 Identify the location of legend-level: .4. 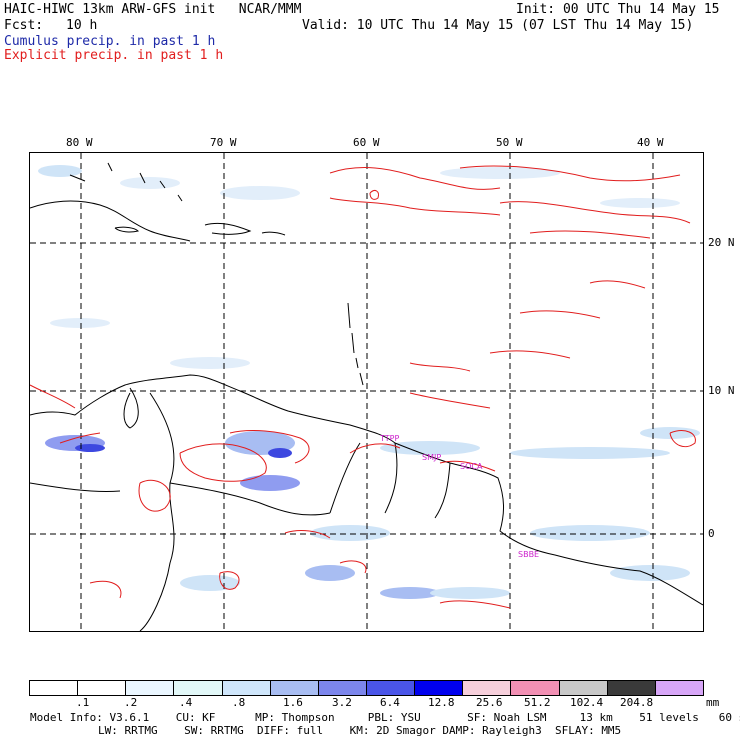
(186, 702).